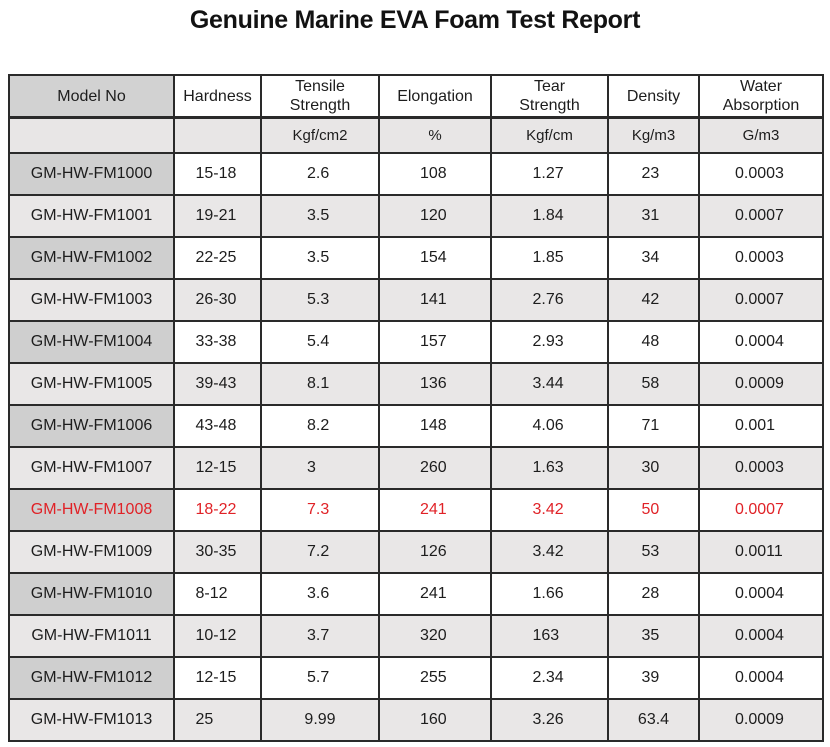 The width and height of the screenshot is (830, 747). I want to click on table-row: GM-HW-FM1013 25 9.99 160 3.26 63.4 0.0009, so click(416, 720).